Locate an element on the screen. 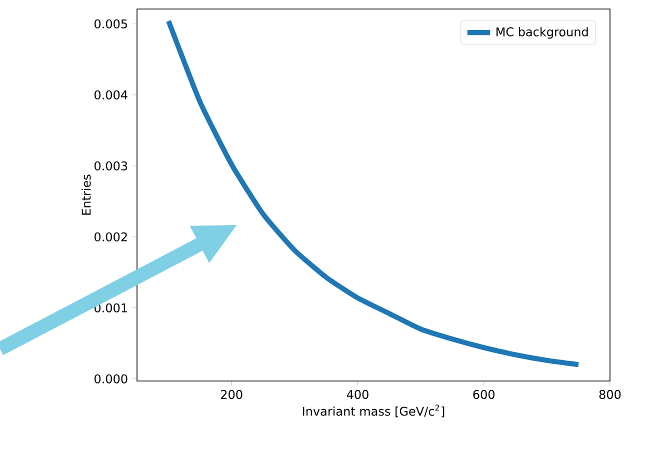 The image size is (649, 459). y-tick-label: 0.005 is located at coordinates (111, 23).